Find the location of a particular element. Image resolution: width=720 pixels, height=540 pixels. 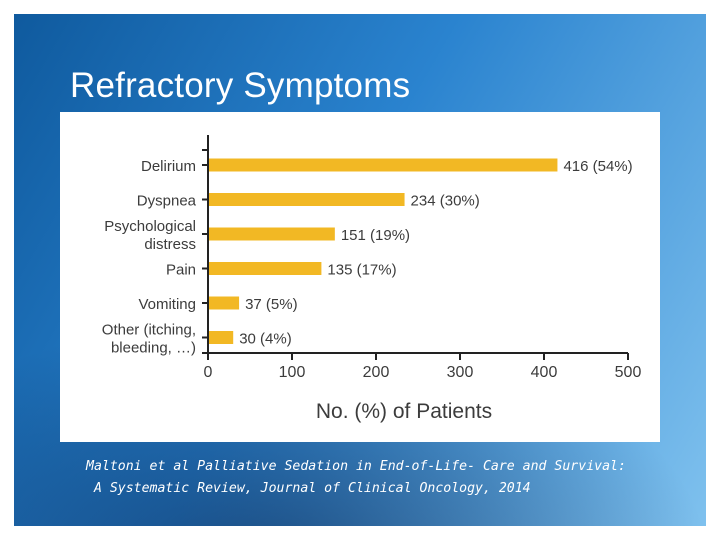

data-label: 30 (4%) is located at coordinates (265, 339).